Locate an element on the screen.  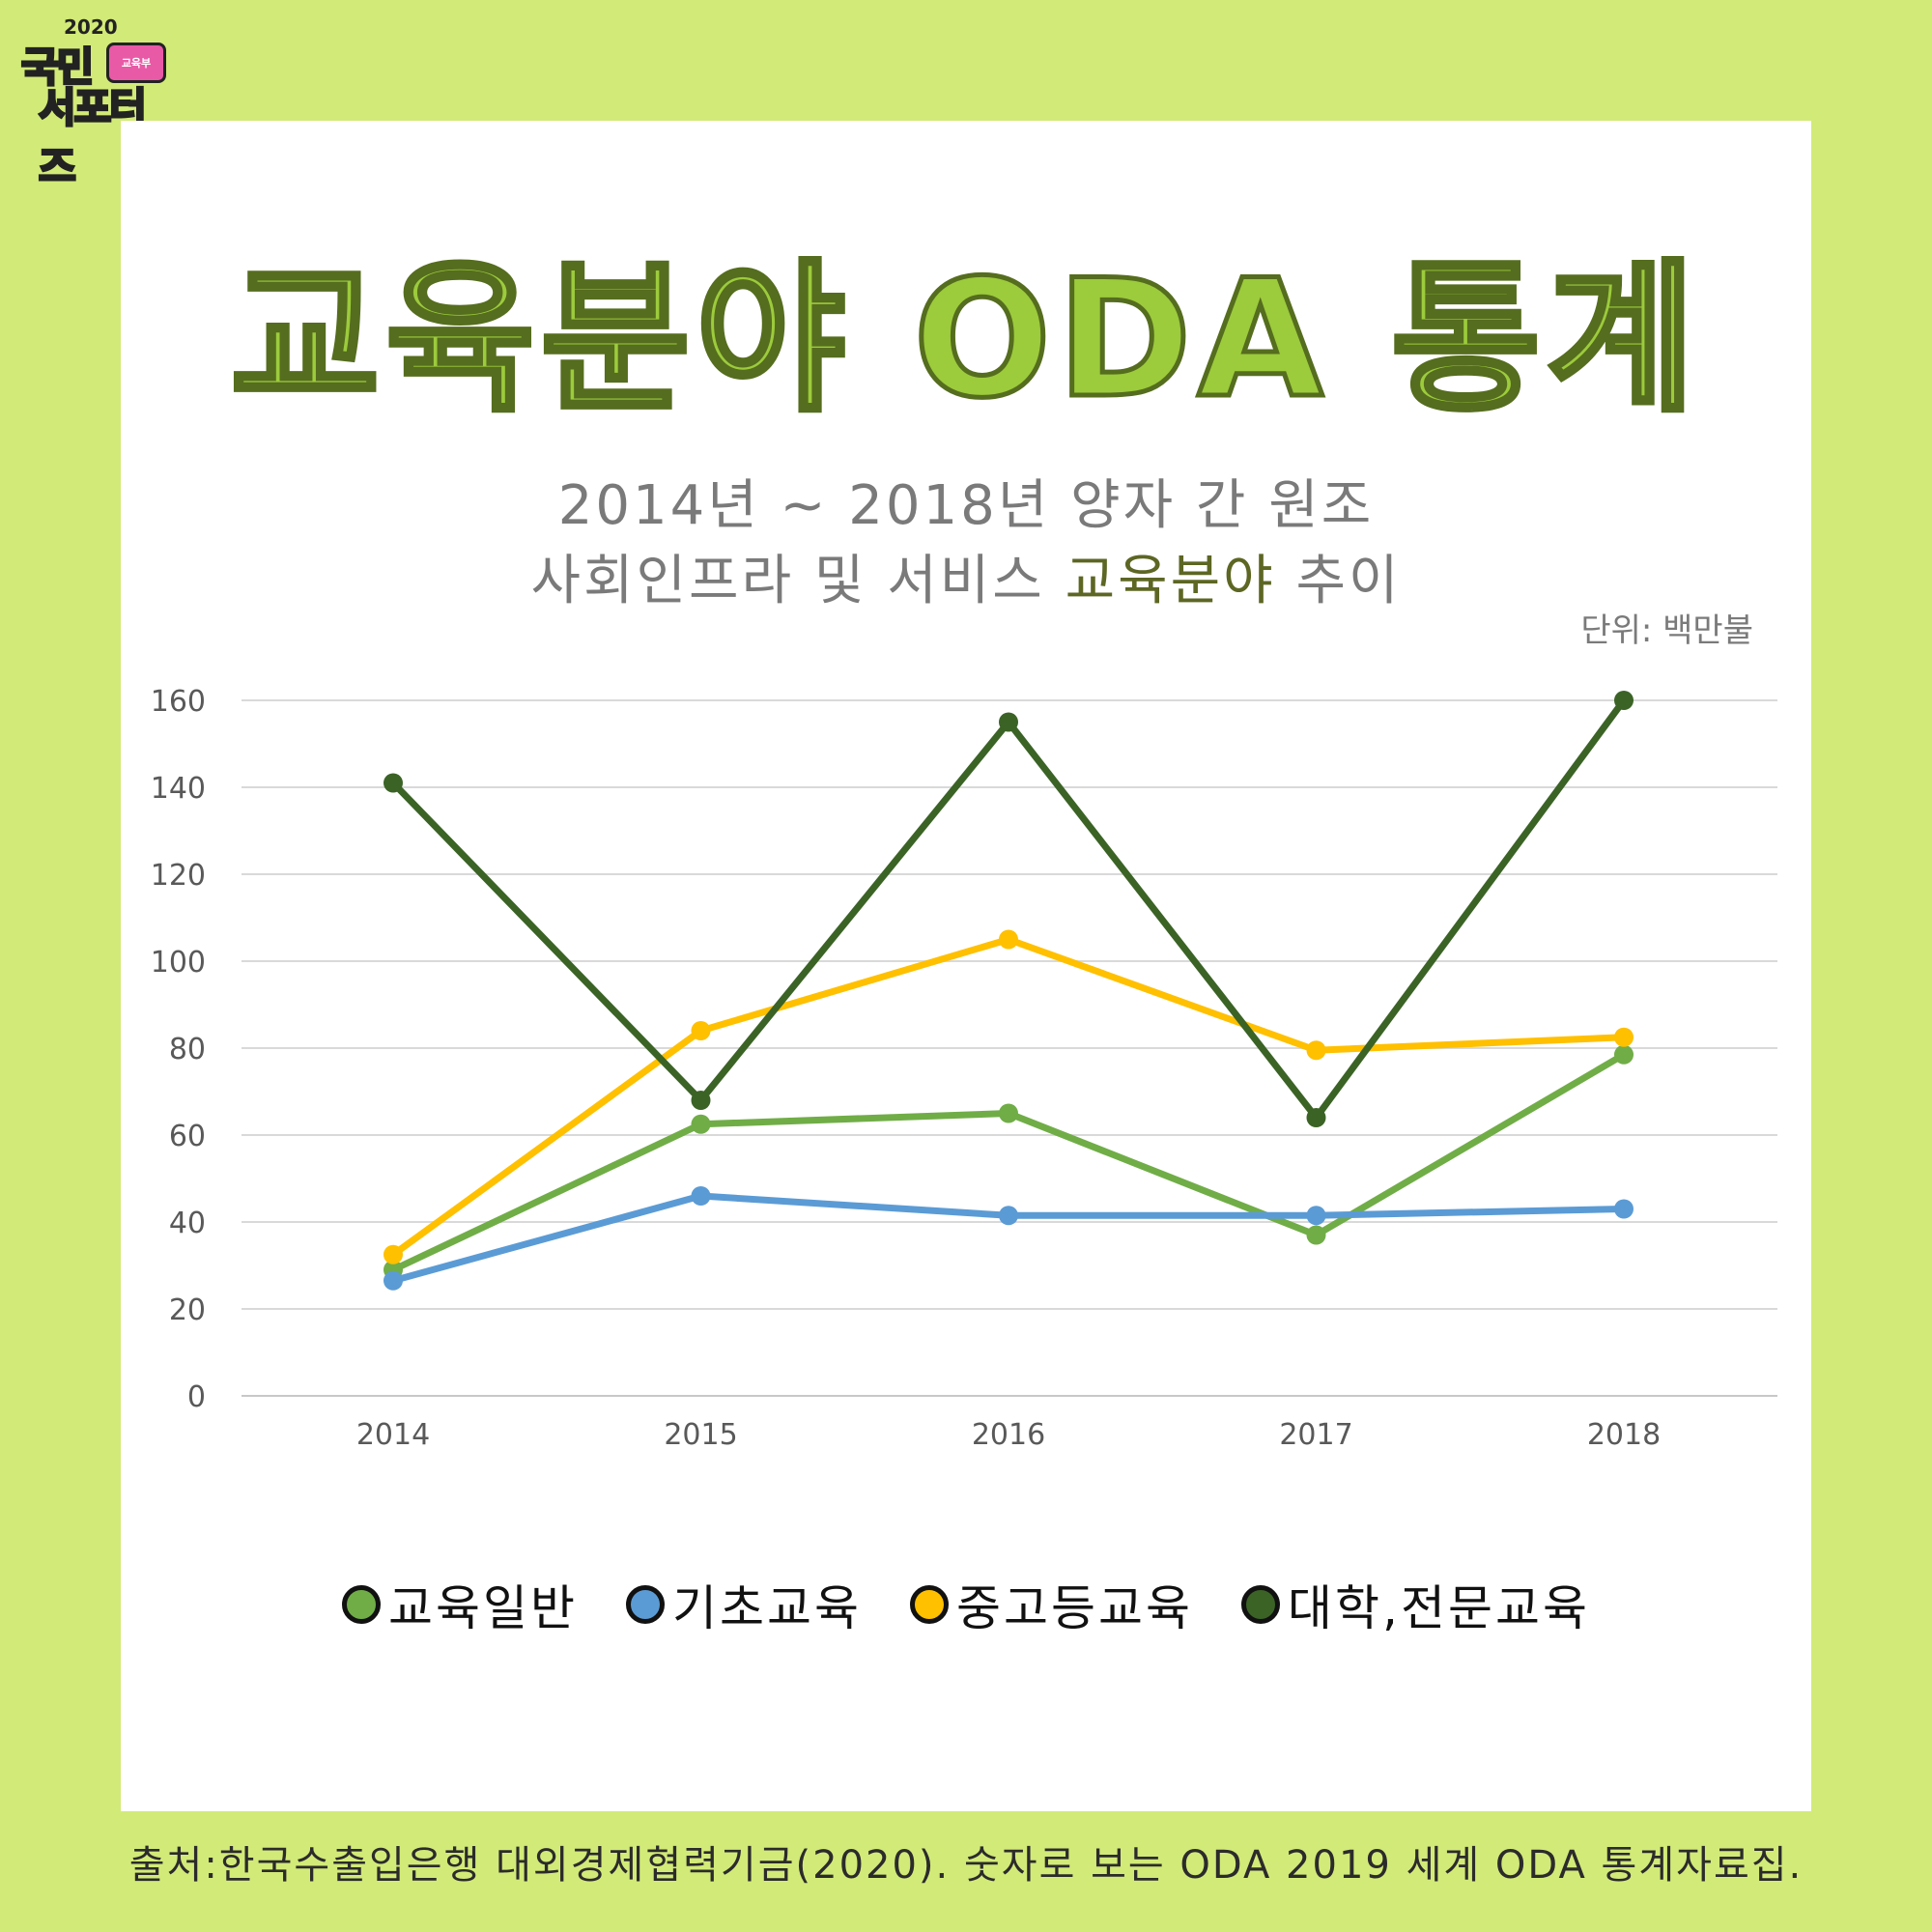
y-tick-label: 120 is located at coordinates (178, 876).